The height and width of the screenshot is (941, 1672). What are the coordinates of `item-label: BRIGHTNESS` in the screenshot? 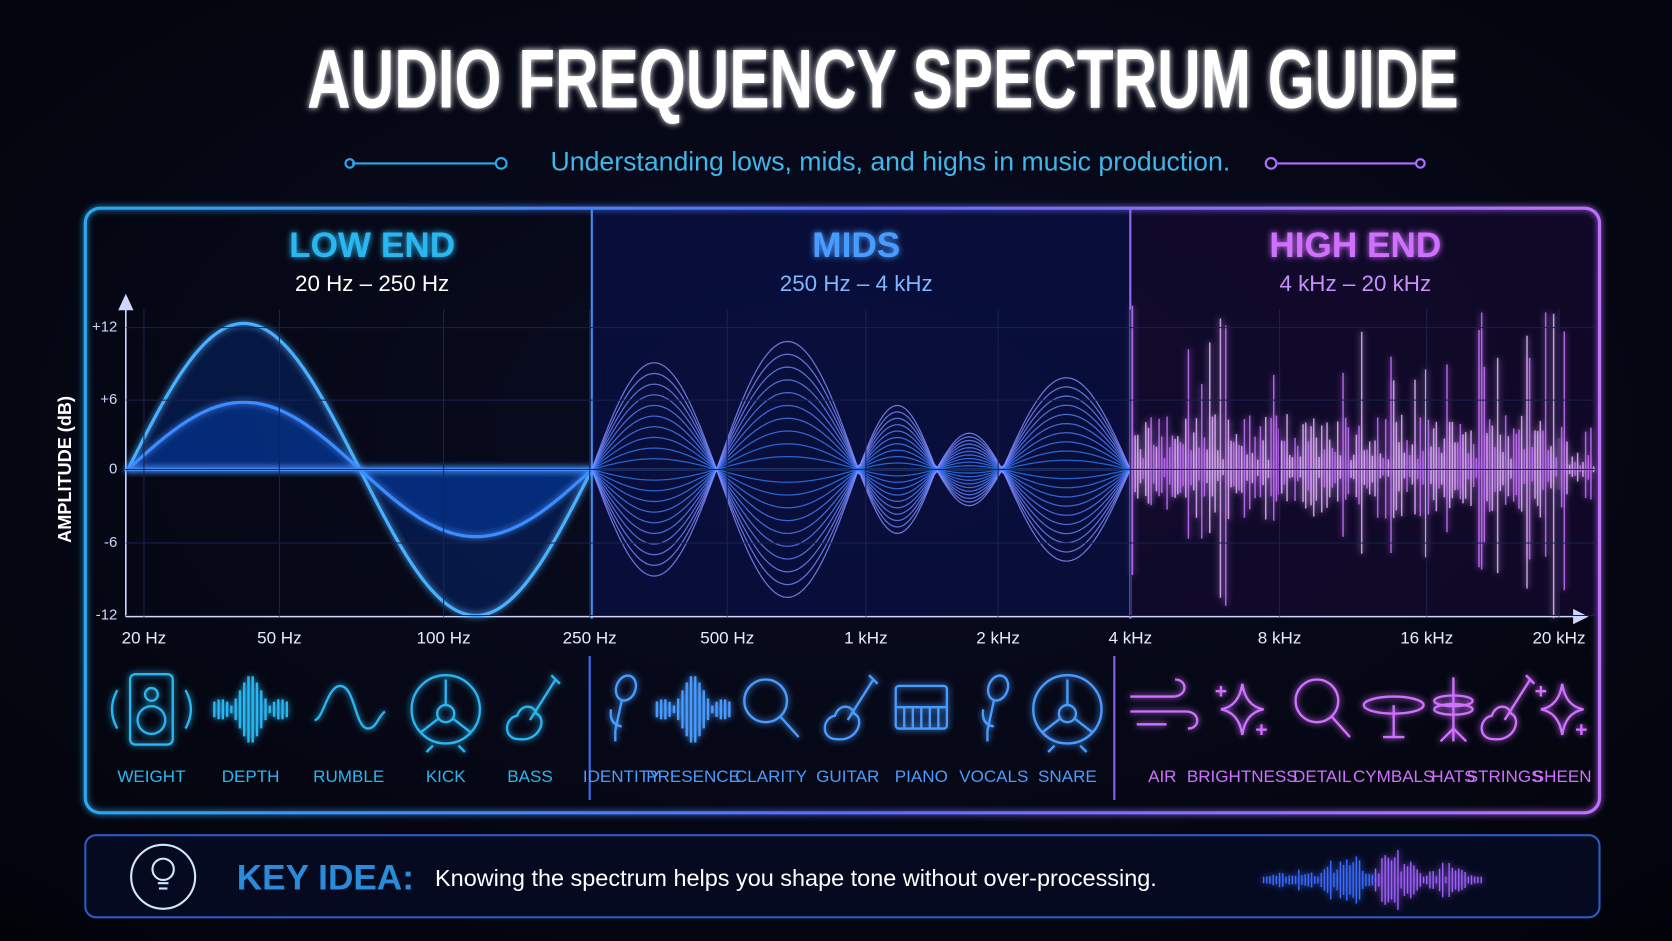 It's located at (1242, 776).